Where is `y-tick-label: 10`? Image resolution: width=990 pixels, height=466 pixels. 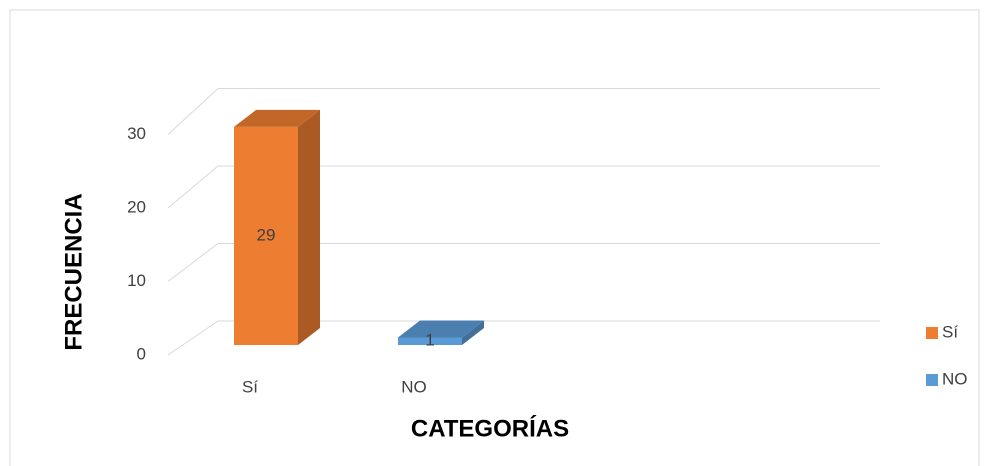
y-tick-label: 10 is located at coordinates (136, 280).